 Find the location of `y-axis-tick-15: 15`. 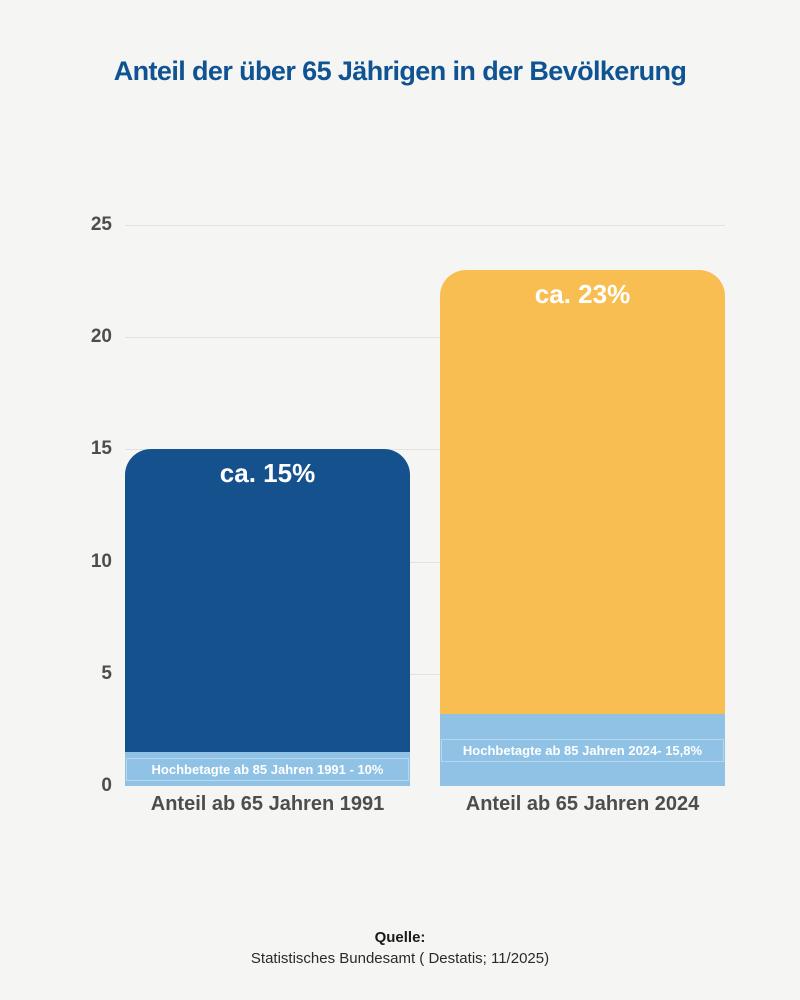

y-axis-tick-15: 15 is located at coordinates (101, 449).